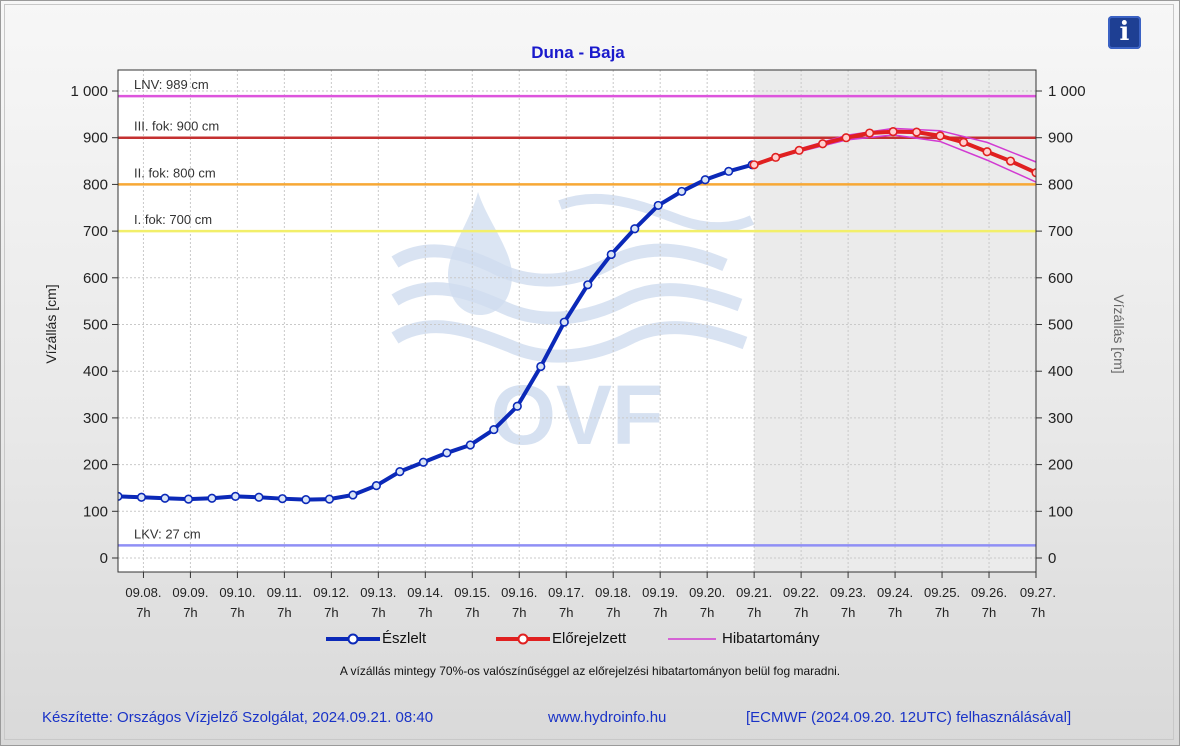  Describe the element at coordinates (613, 592) in the screenshot. I see `x-tick-label: 09.18.` at that location.